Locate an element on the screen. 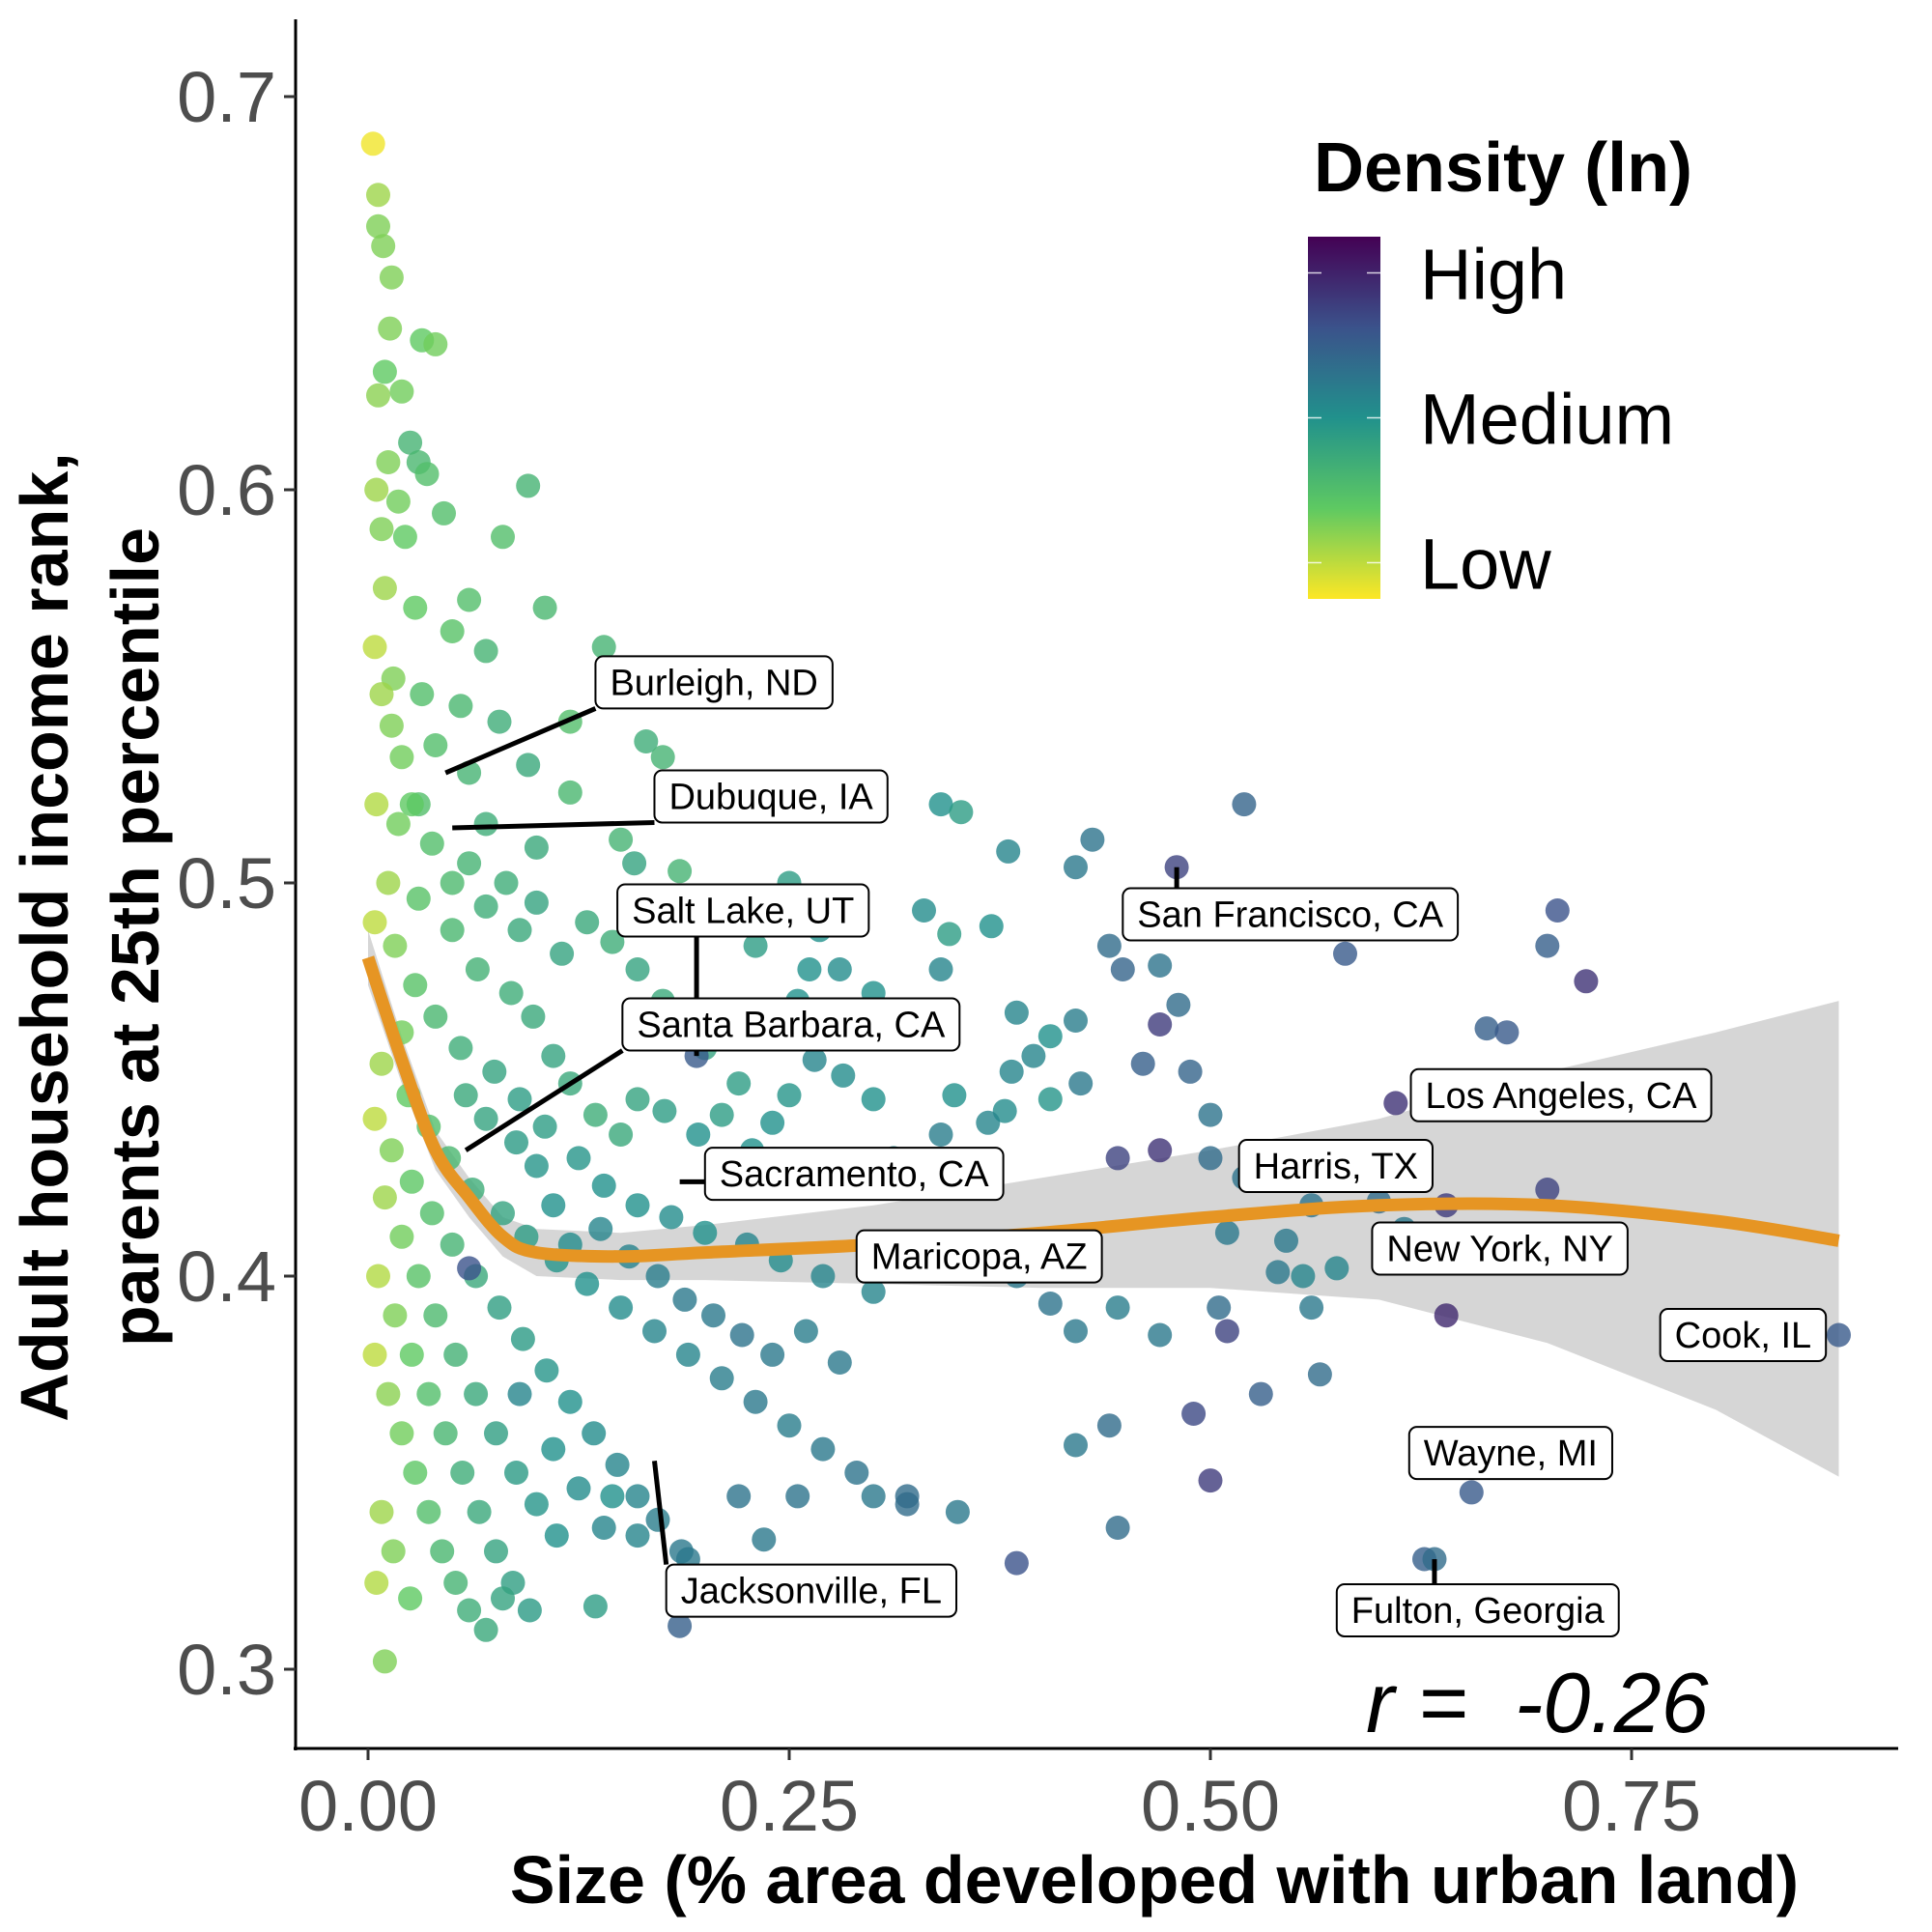 The width and height of the screenshot is (1932, 1932). y-tick-label: 0.6 is located at coordinates (226, 490).